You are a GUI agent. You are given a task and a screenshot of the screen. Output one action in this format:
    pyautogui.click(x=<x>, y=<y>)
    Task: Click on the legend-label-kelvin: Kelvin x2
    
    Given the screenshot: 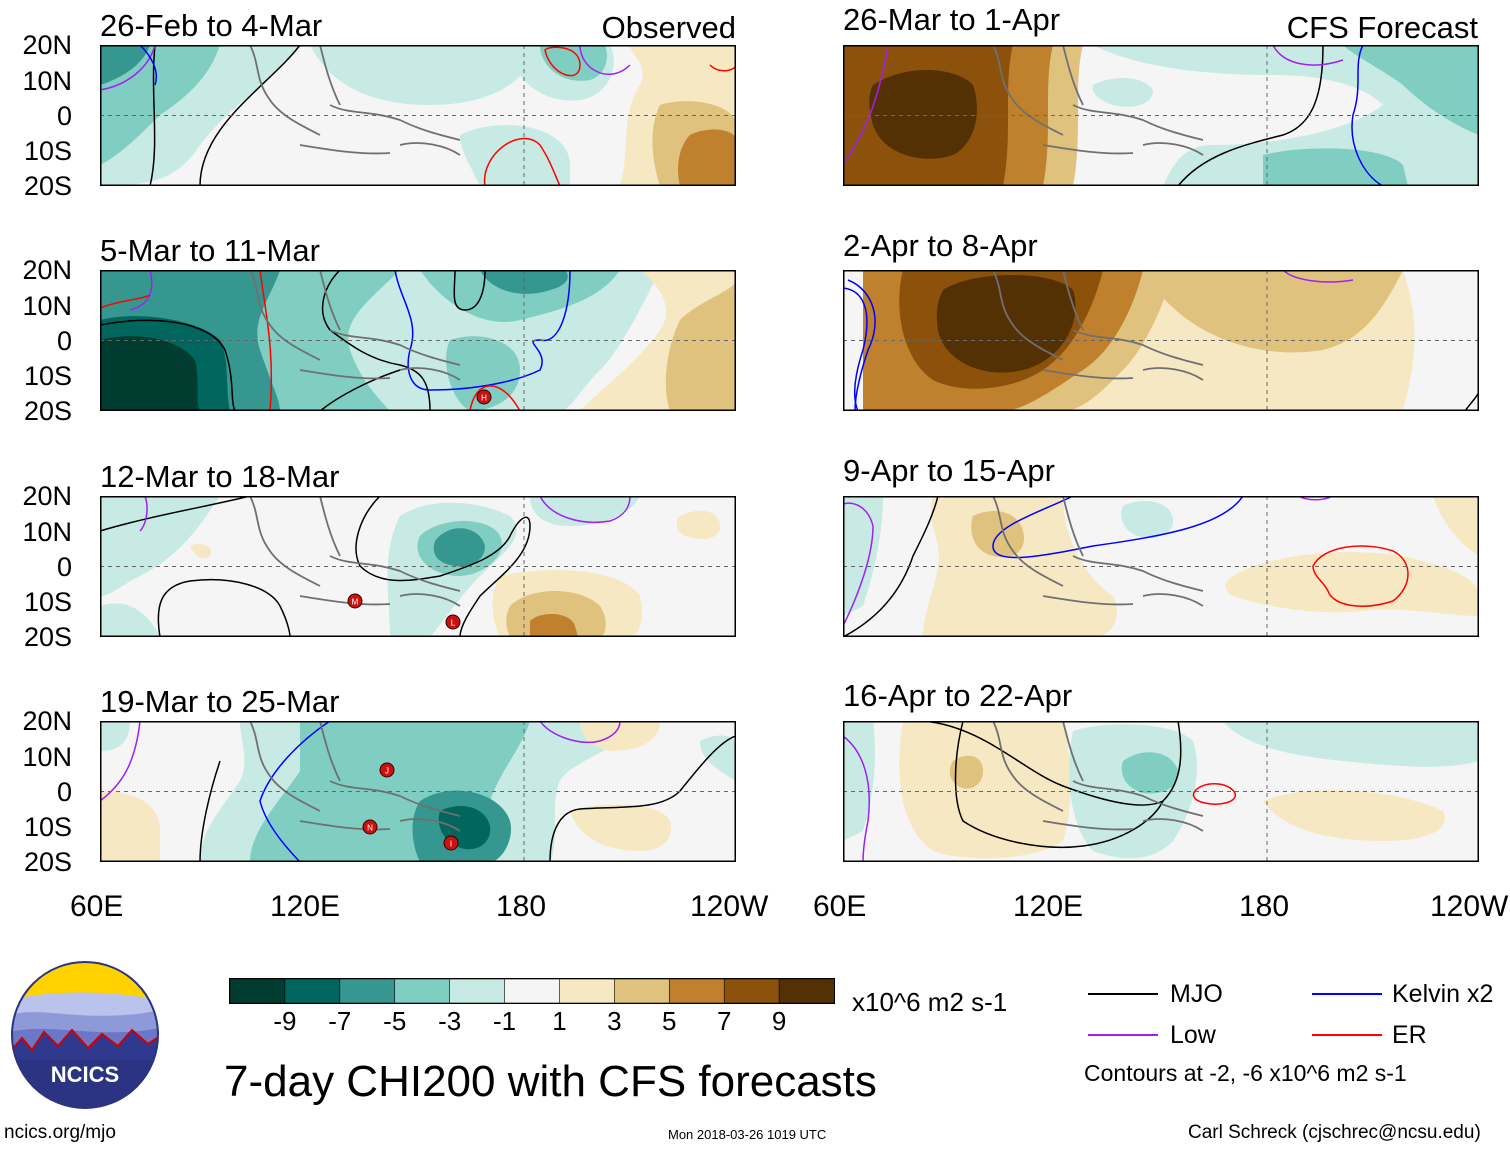 What is the action you would take?
    pyautogui.click(x=1443, y=994)
    